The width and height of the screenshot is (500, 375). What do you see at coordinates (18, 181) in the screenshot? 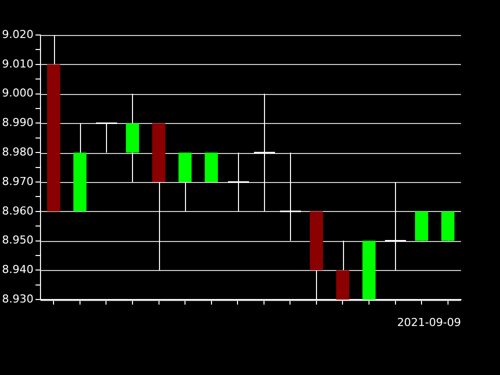
I see `y-tick-label: 8.970` at bounding box center [18, 181].